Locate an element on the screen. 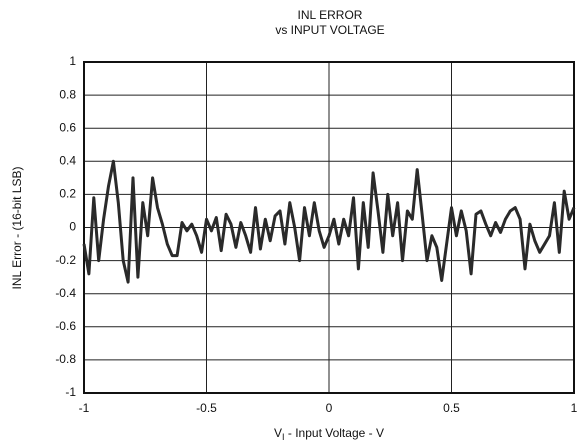  x-label-rest: - Input Voltage - V is located at coordinates (334, 433).